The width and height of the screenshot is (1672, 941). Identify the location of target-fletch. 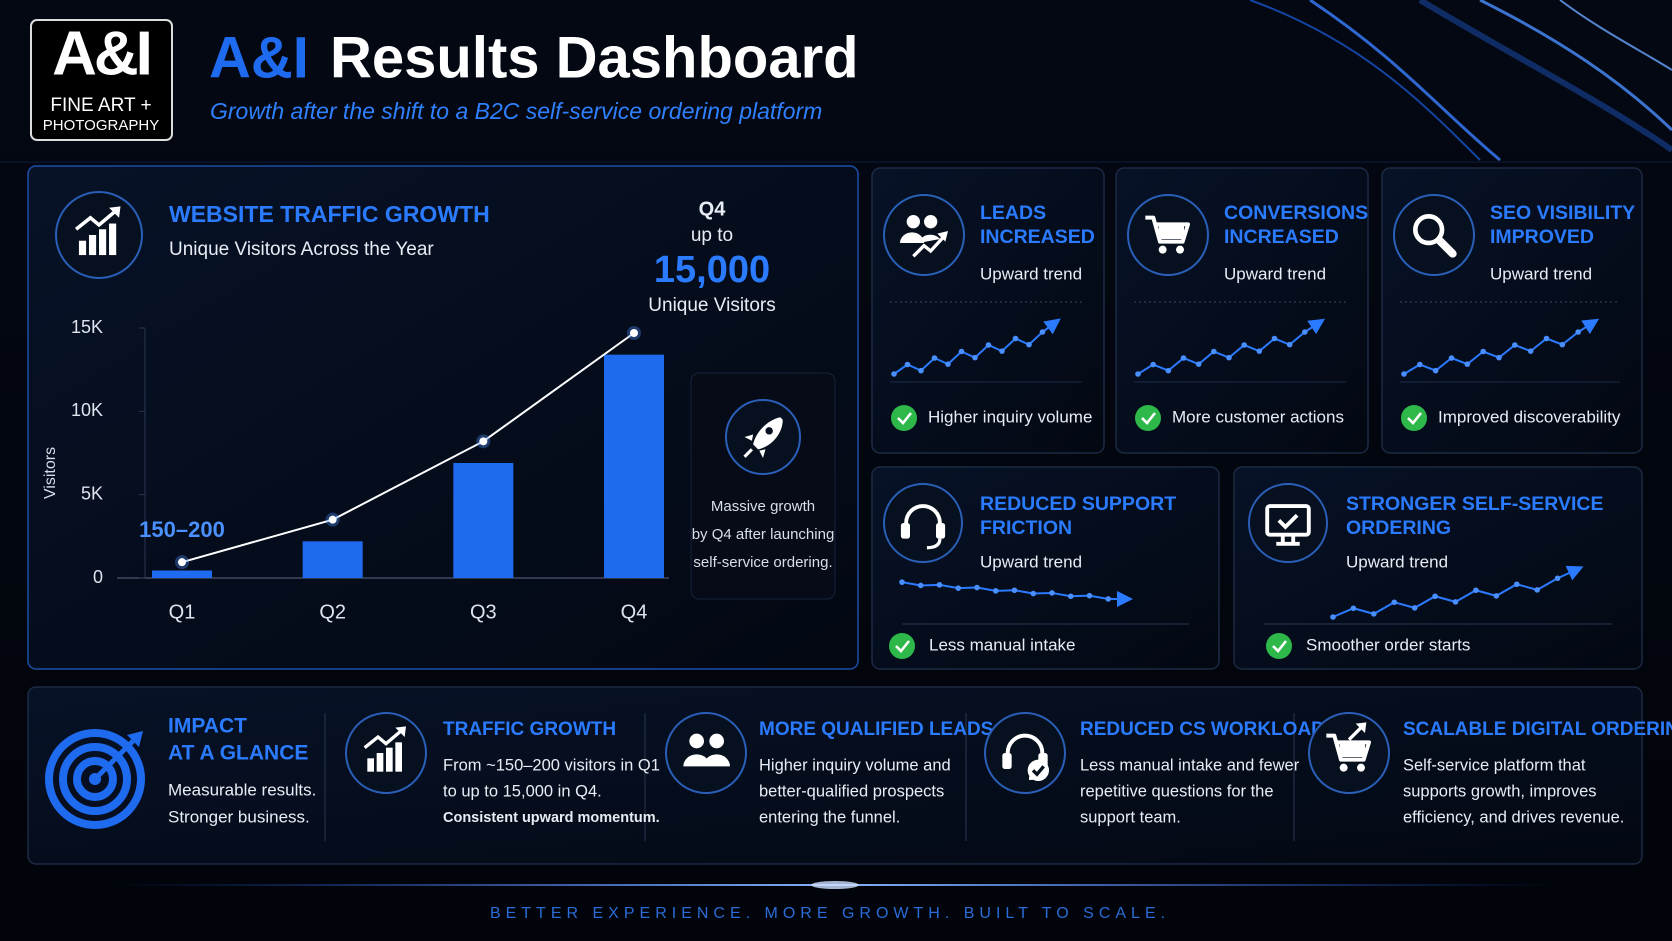
(135, 739).